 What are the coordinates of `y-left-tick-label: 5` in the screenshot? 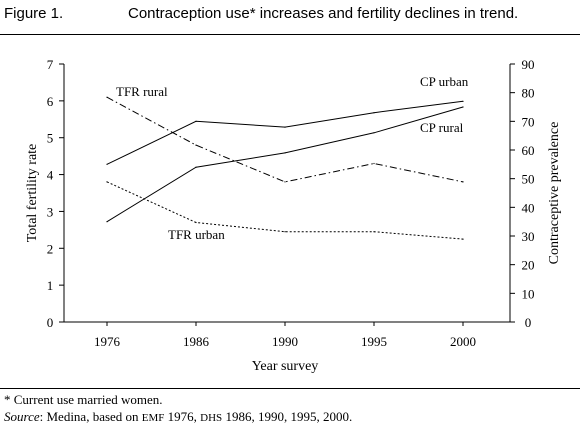 It's located at (50, 138).